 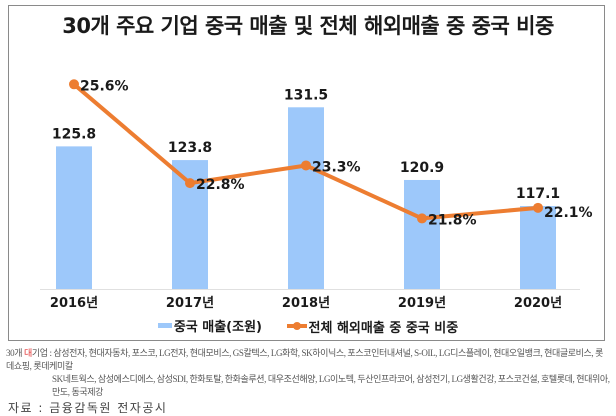 What do you see at coordinates (15, 353) in the screenshot?
I see `footnote-prefix: 30개` at bounding box center [15, 353].